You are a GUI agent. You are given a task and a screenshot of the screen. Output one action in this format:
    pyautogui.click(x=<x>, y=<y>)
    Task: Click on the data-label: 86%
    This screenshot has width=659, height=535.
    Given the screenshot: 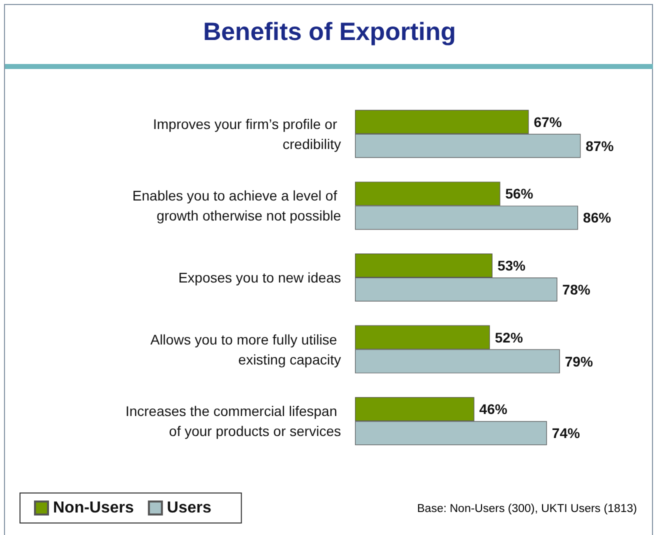 What is the action you would take?
    pyautogui.click(x=597, y=218)
    